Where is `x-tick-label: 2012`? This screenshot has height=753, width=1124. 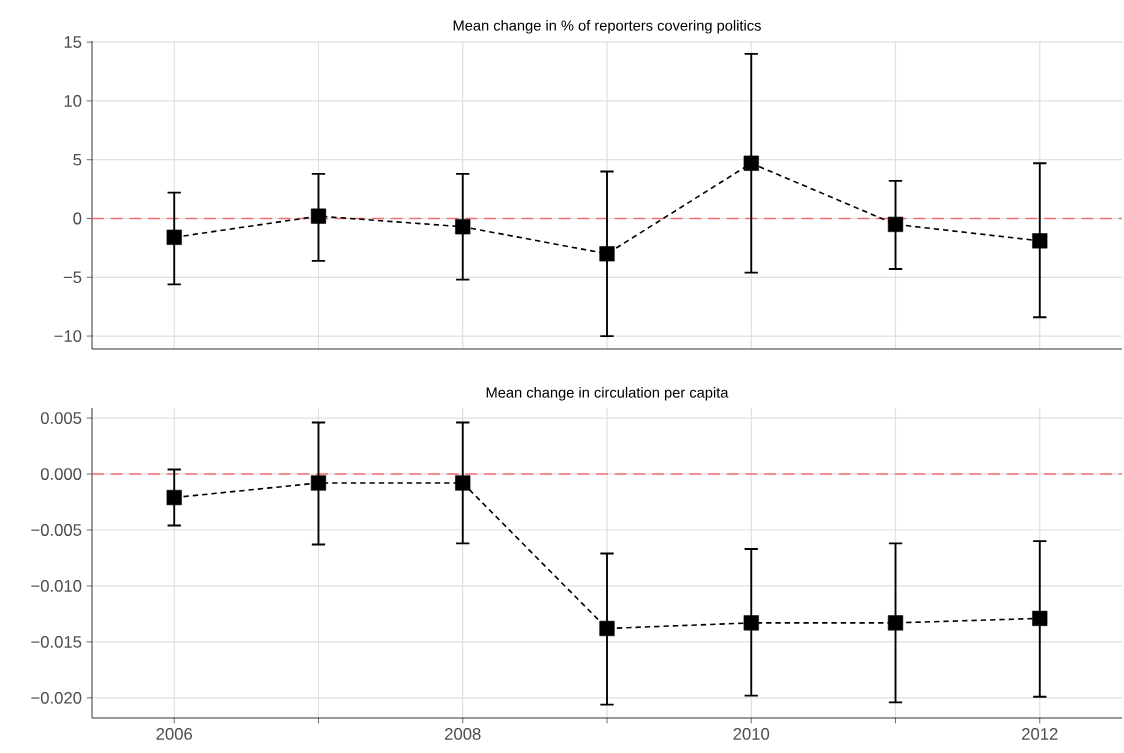
x-tick-label: 2012 is located at coordinates (1040, 734).